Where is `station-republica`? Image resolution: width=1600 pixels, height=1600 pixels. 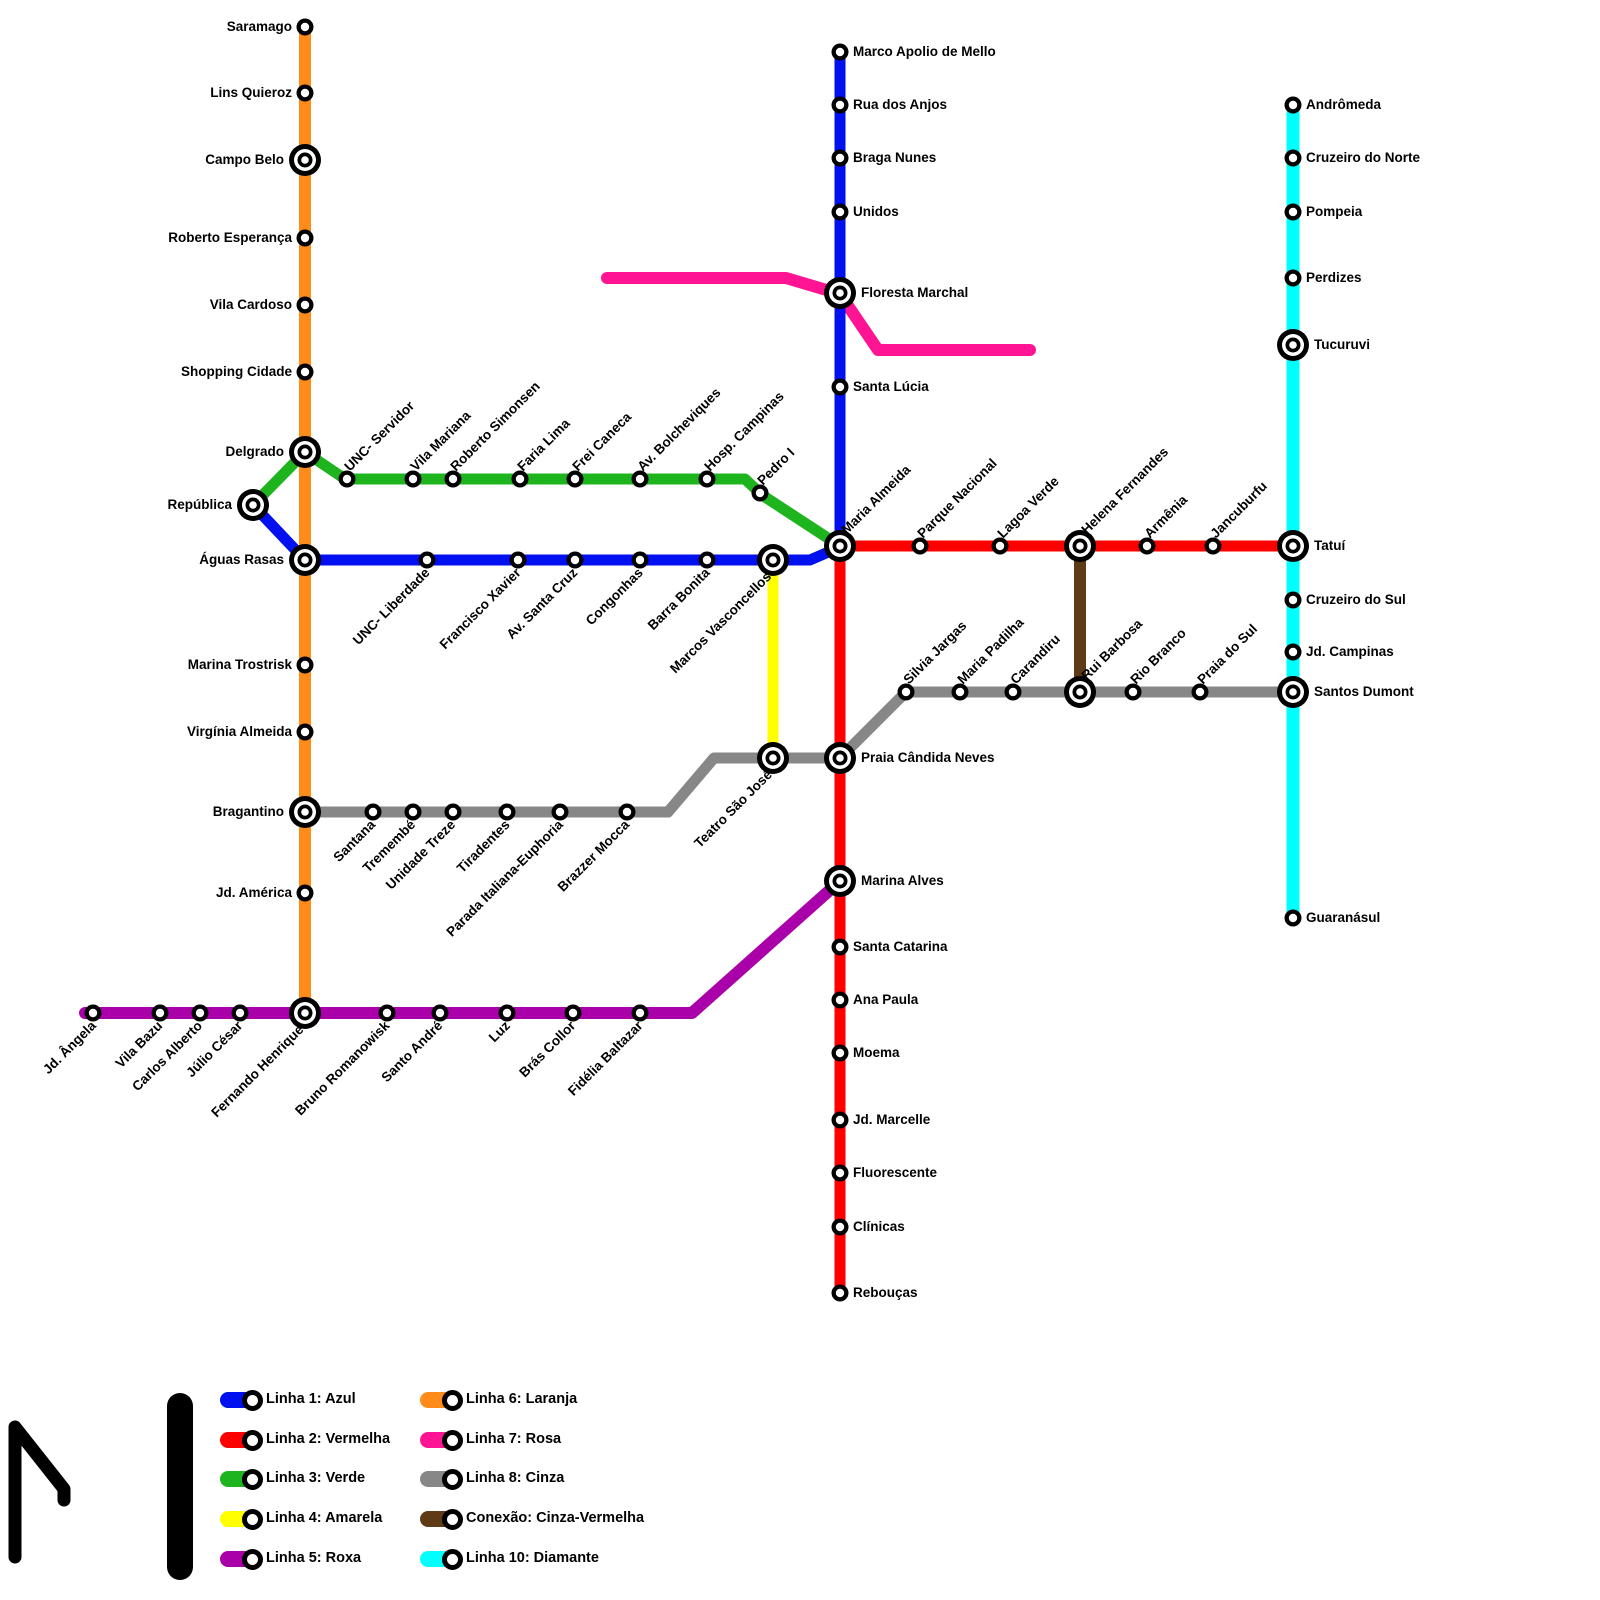 station-republica is located at coordinates (253, 505).